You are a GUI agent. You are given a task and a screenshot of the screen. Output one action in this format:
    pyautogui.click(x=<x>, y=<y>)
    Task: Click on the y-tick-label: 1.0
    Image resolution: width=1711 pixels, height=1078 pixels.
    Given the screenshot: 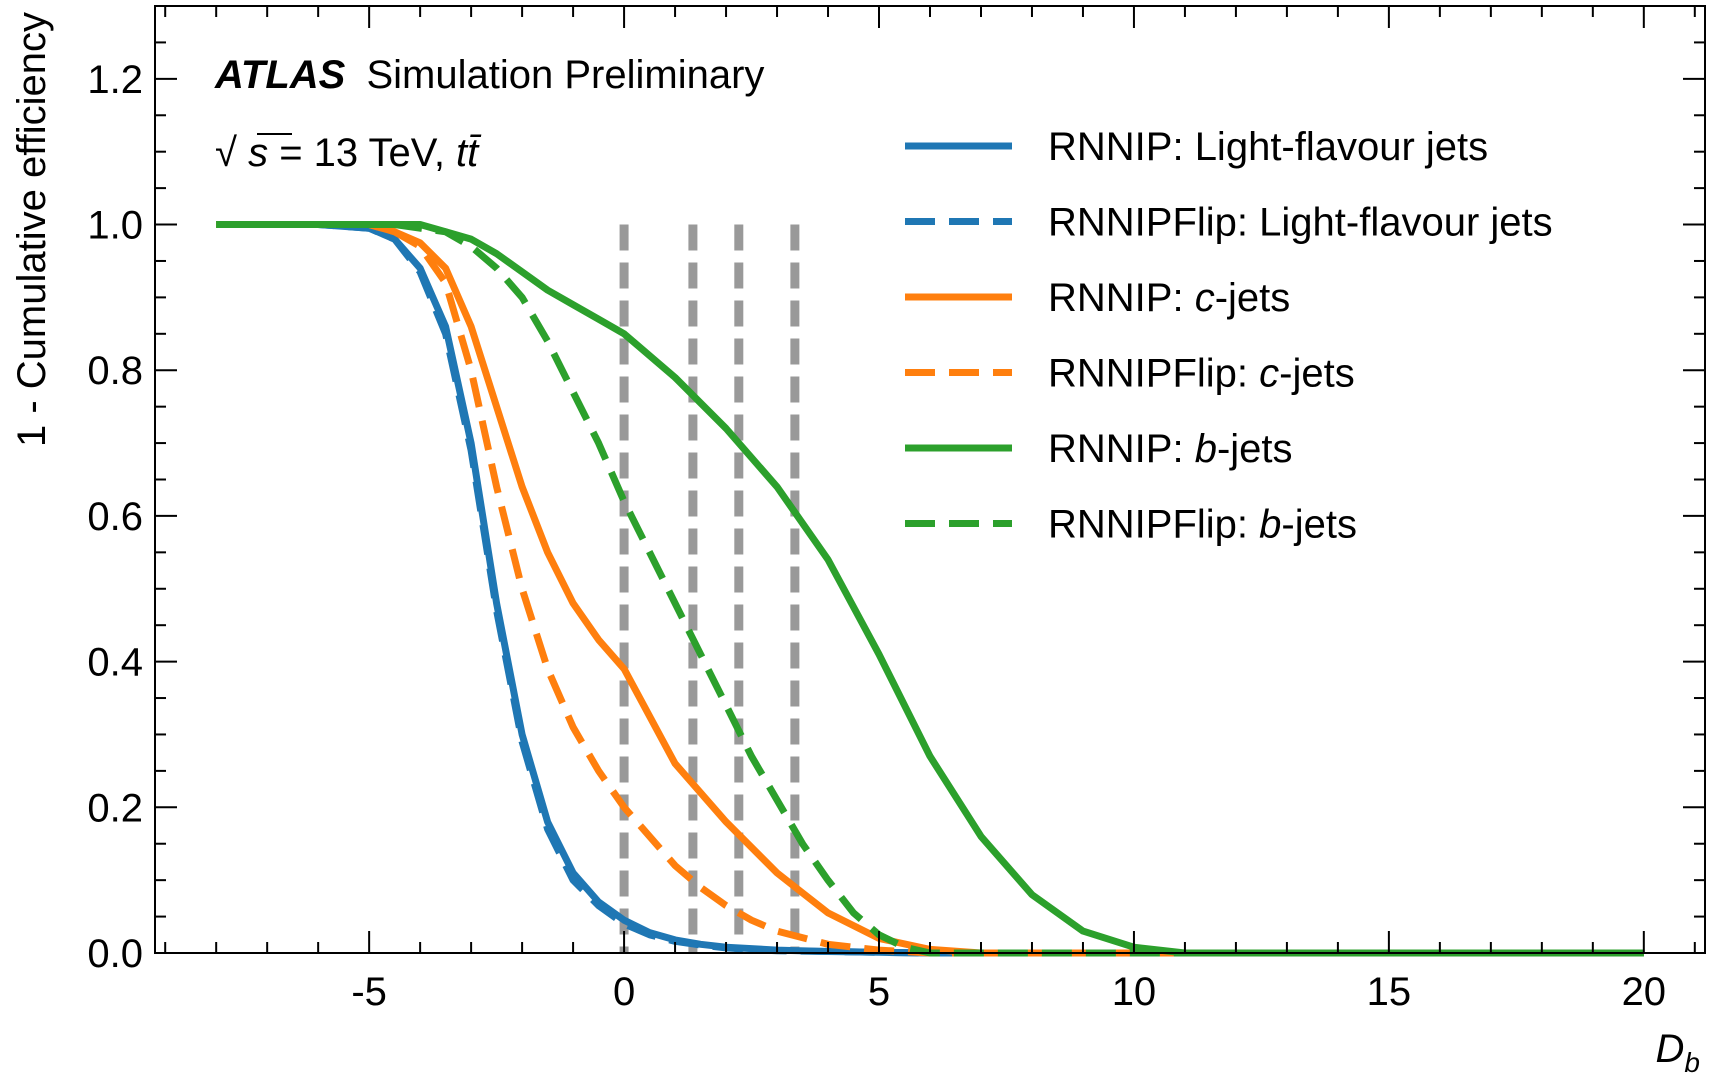 What is the action you would take?
    pyautogui.click(x=115, y=226)
    